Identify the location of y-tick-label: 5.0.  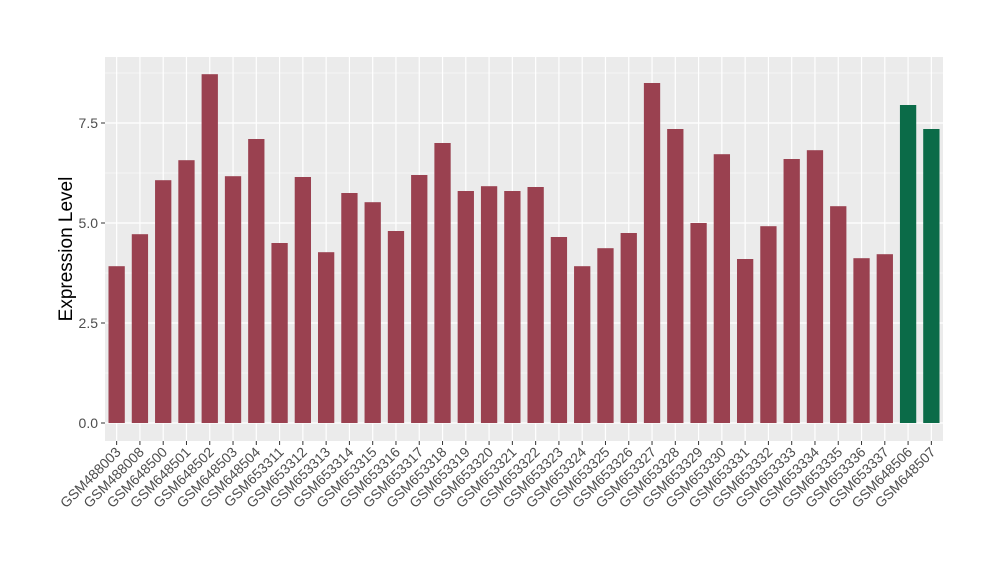
(89, 223).